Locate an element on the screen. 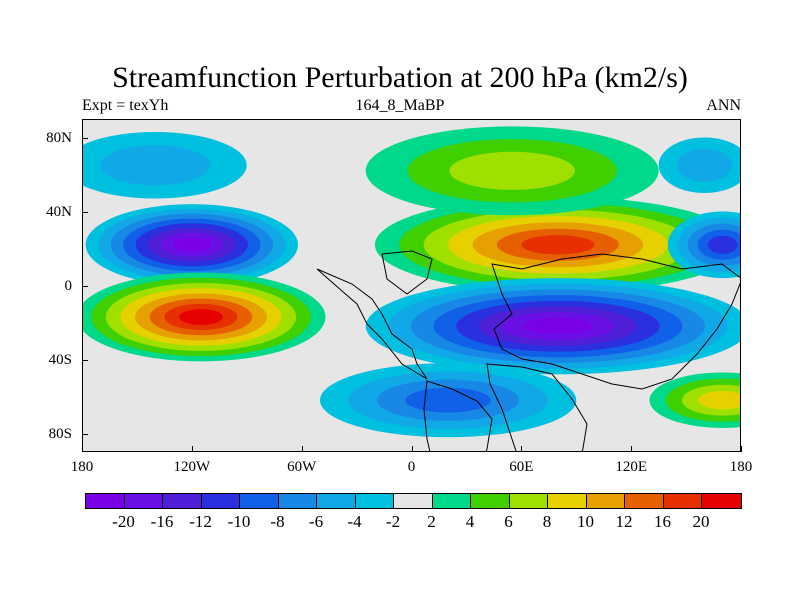 The width and height of the screenshot is (800, 600). x-tick-label: 60E is located at coordinates (521, 467).